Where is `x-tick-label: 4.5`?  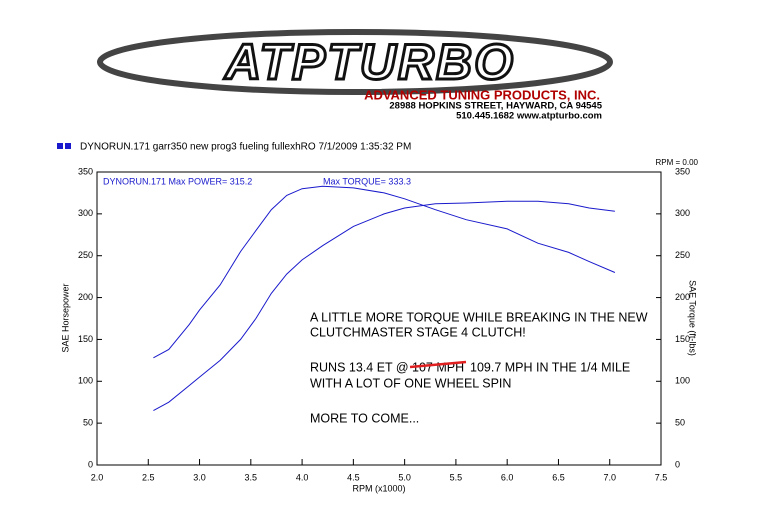 x-tick-label: 4.5 is located at coordinates (353, 477).